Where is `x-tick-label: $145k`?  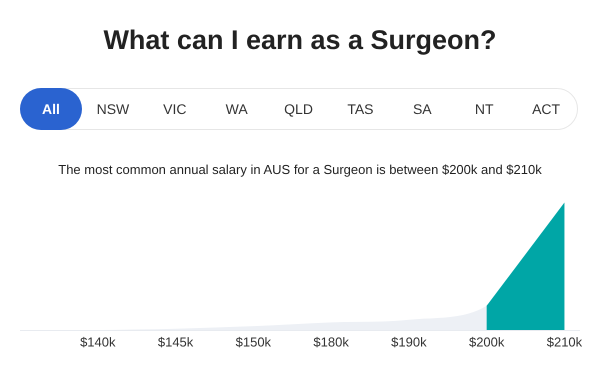 x-tick-label: $145k is located at coordinates (176, 342).